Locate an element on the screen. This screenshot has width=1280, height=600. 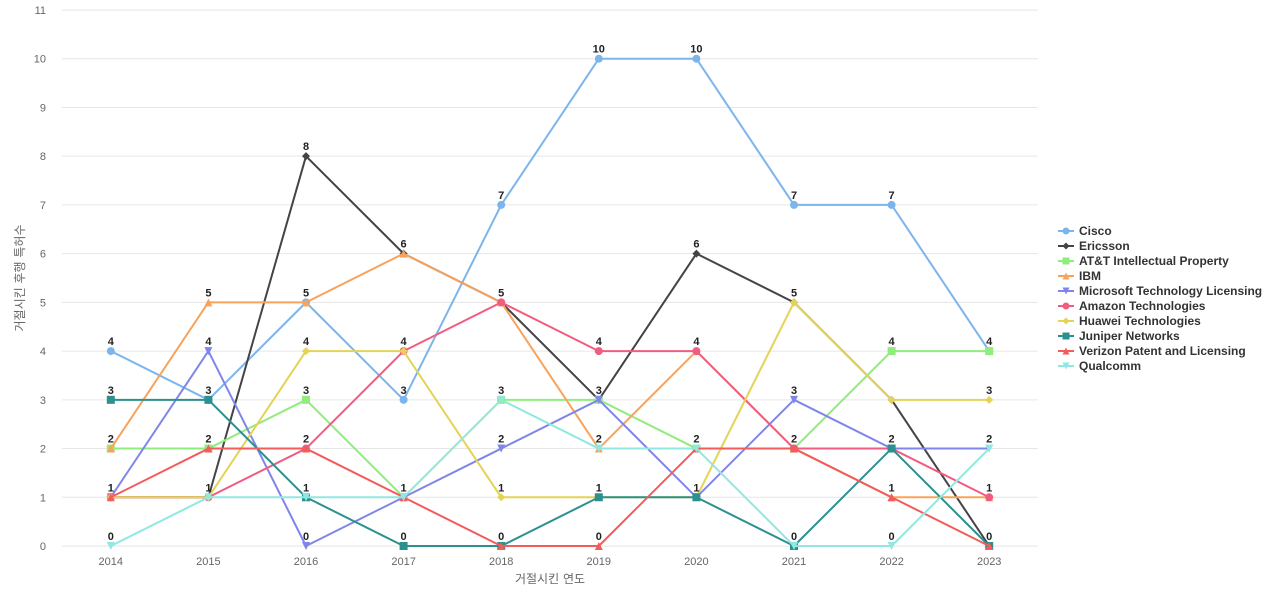
x-tick-label: 2022 is located at coordinates (891, 562).